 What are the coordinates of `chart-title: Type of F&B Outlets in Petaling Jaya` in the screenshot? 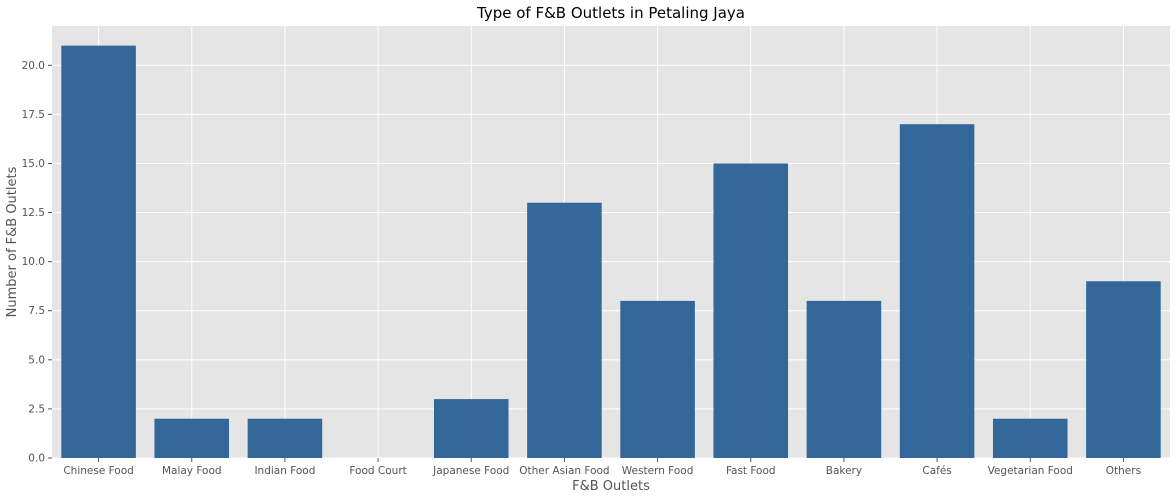 It's located at (610, 13).